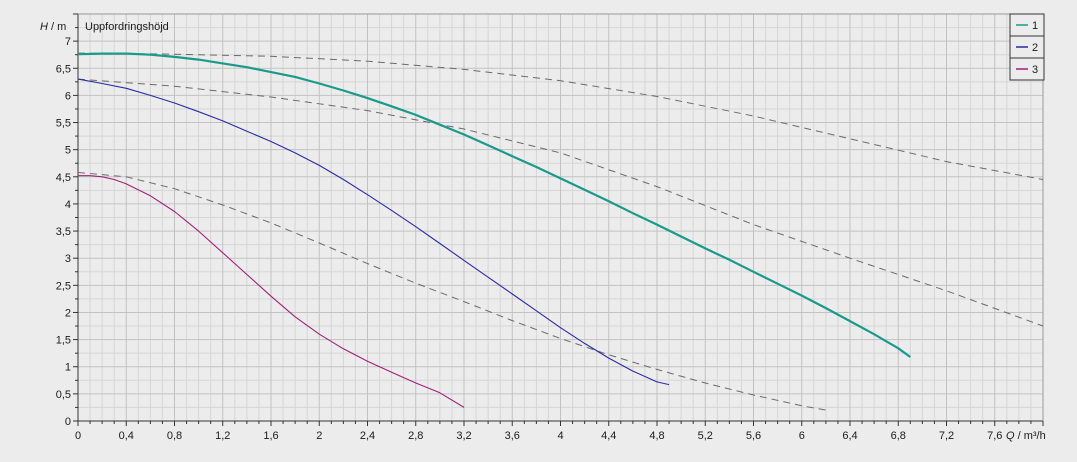  I want to click on x-tick-label: 0, so click(78, 436).